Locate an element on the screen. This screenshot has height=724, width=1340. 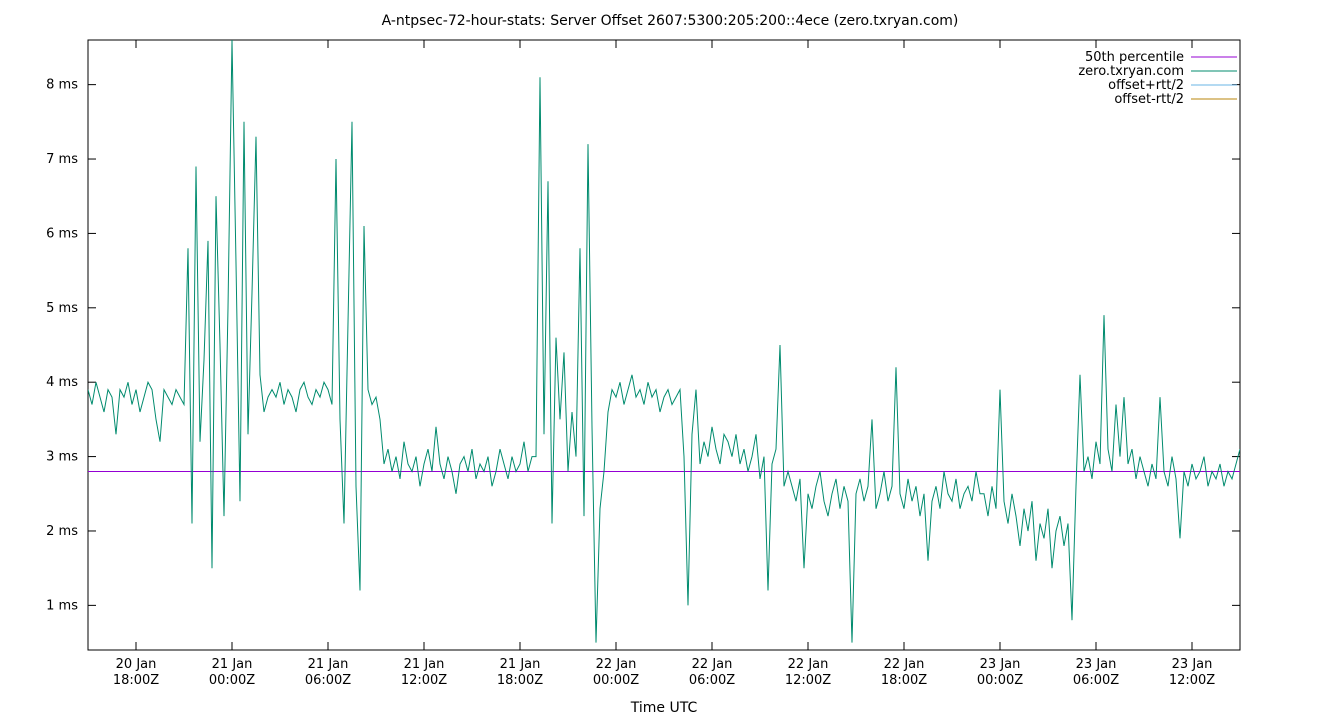
legend-label: 50th percentile is located at coordinates (1134, 57).